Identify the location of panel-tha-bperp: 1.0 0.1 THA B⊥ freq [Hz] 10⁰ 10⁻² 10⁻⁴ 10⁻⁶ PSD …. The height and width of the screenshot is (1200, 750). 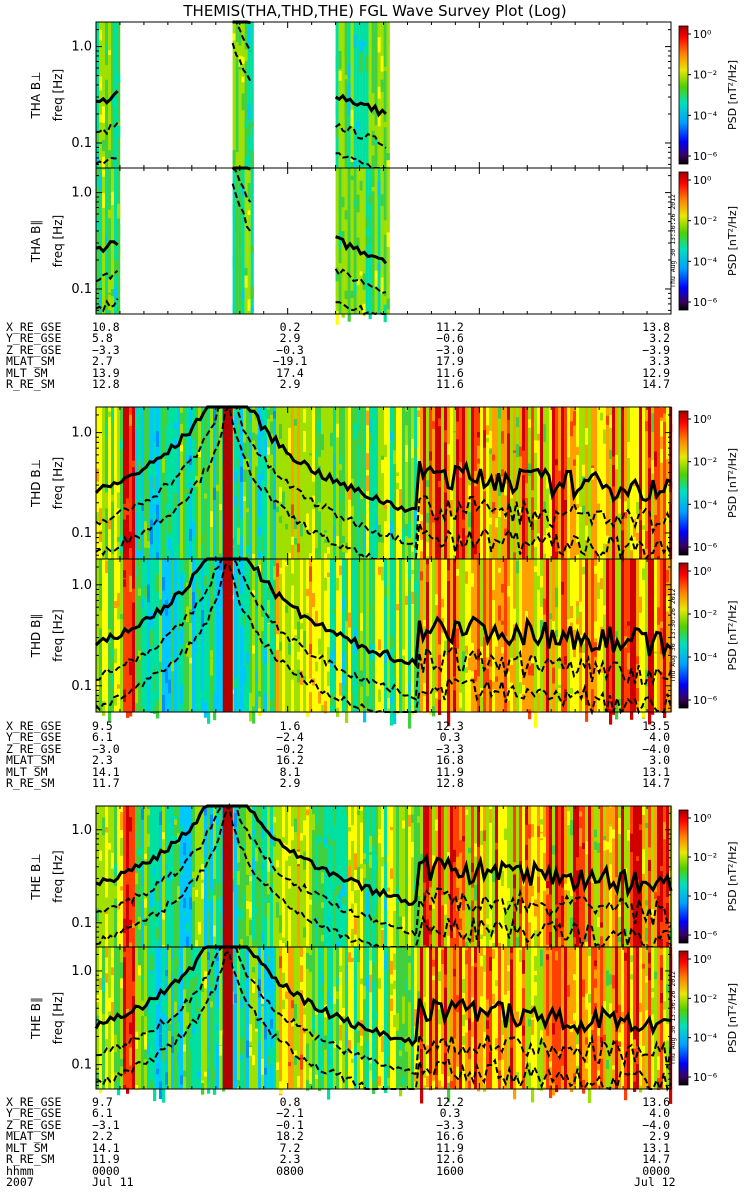
(384, 102).